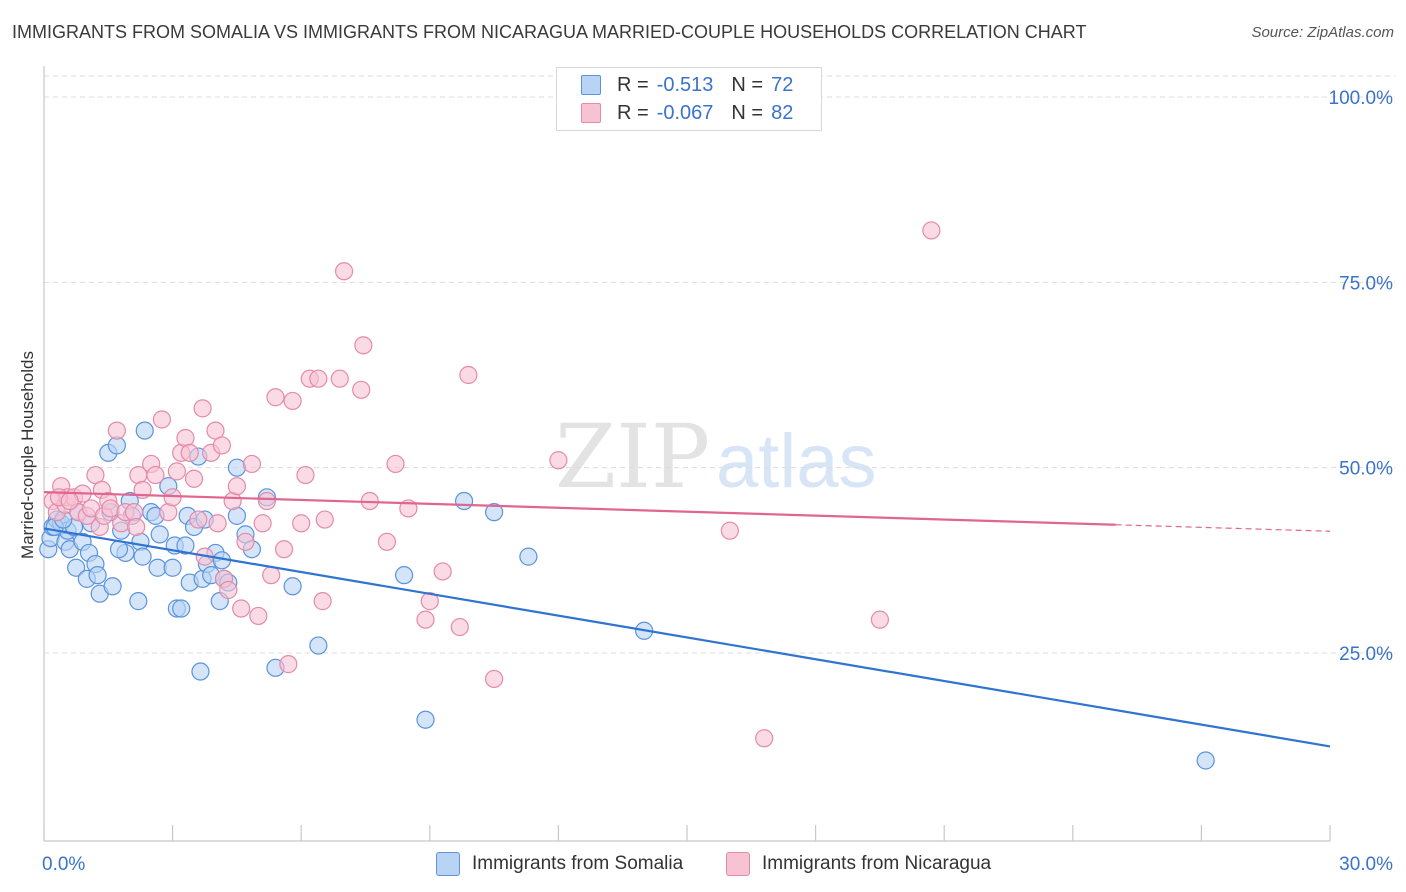 Image resolution: width=1406 pixels, height=892 pixels. Describe the element at coordinates (782, 84) in the screenshot. I see `somalia-n-value: 72` at that location.